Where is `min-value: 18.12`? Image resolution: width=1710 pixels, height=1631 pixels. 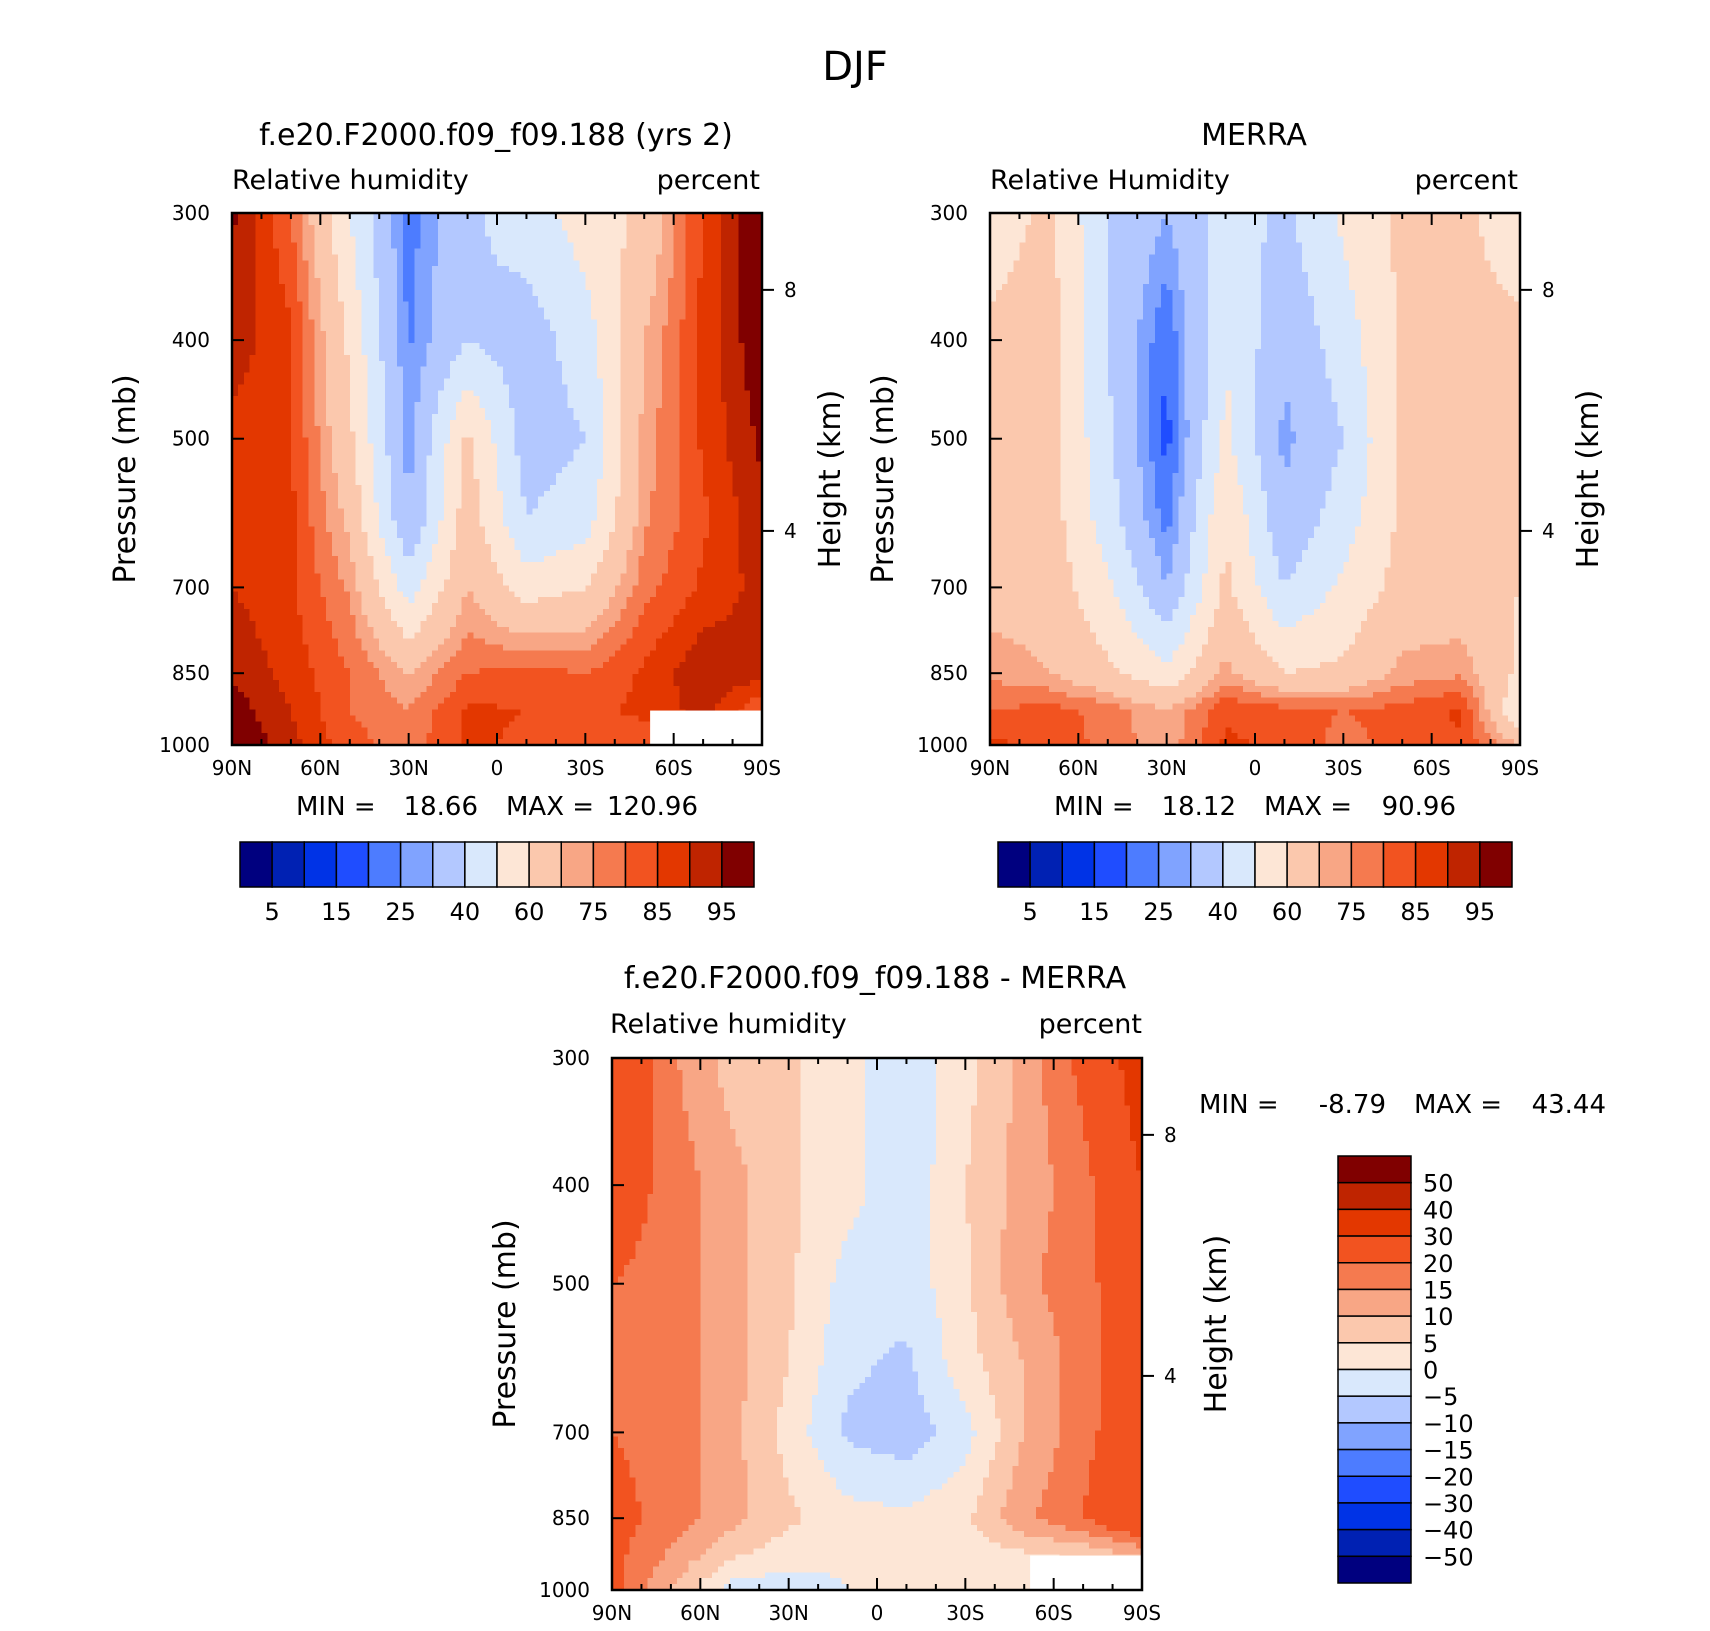
min-value: 18.12 is located at coordinates (1199, 807).